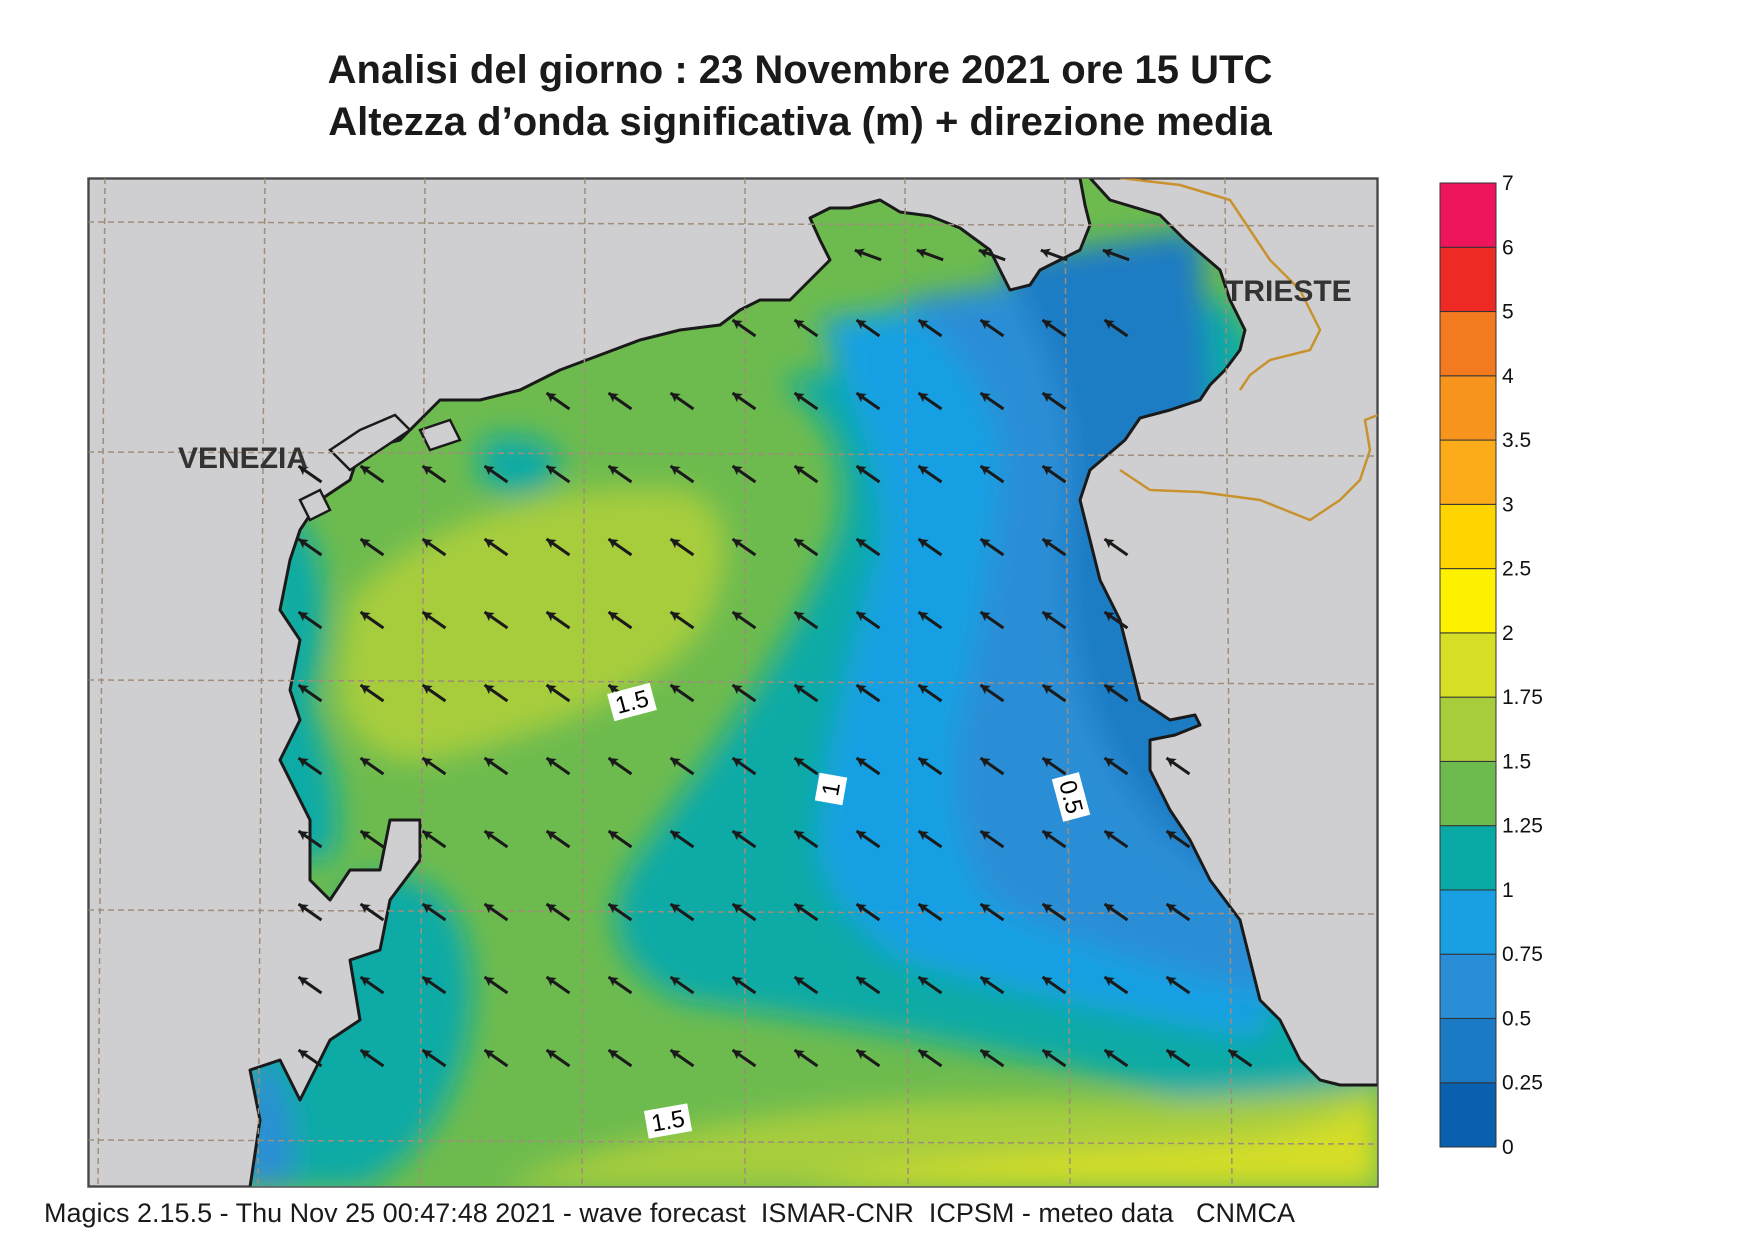 Image resolution: width=1755 pixels, height=1242 pixels. Describe the element at coordinates (1089, 1143) in the screenshot. I see `zone-1p75-south` at that location.